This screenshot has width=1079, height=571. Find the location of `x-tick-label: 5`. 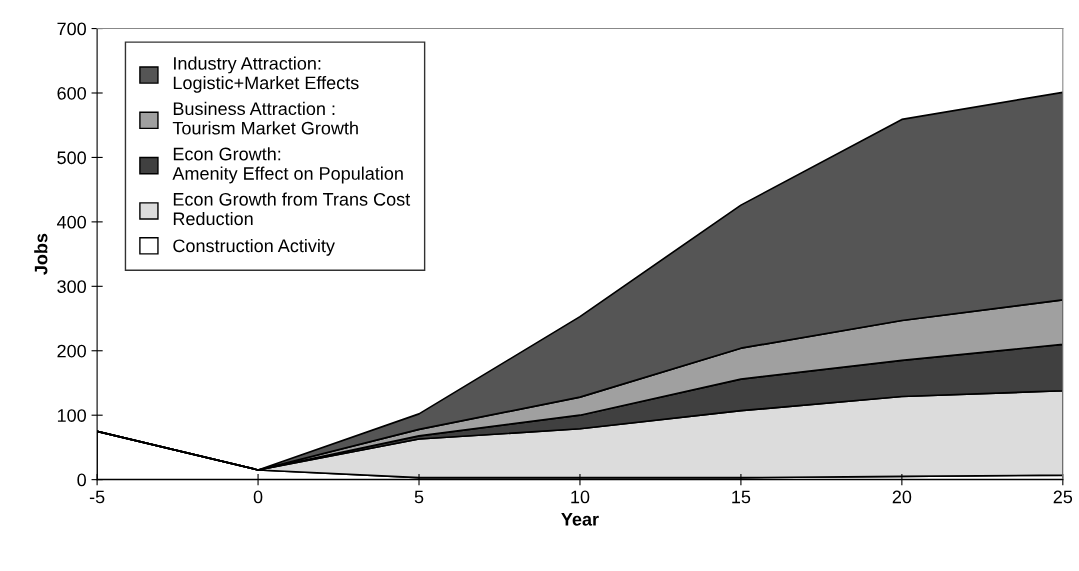

x-tick-label: 5 is located at coordinates (419, 497).